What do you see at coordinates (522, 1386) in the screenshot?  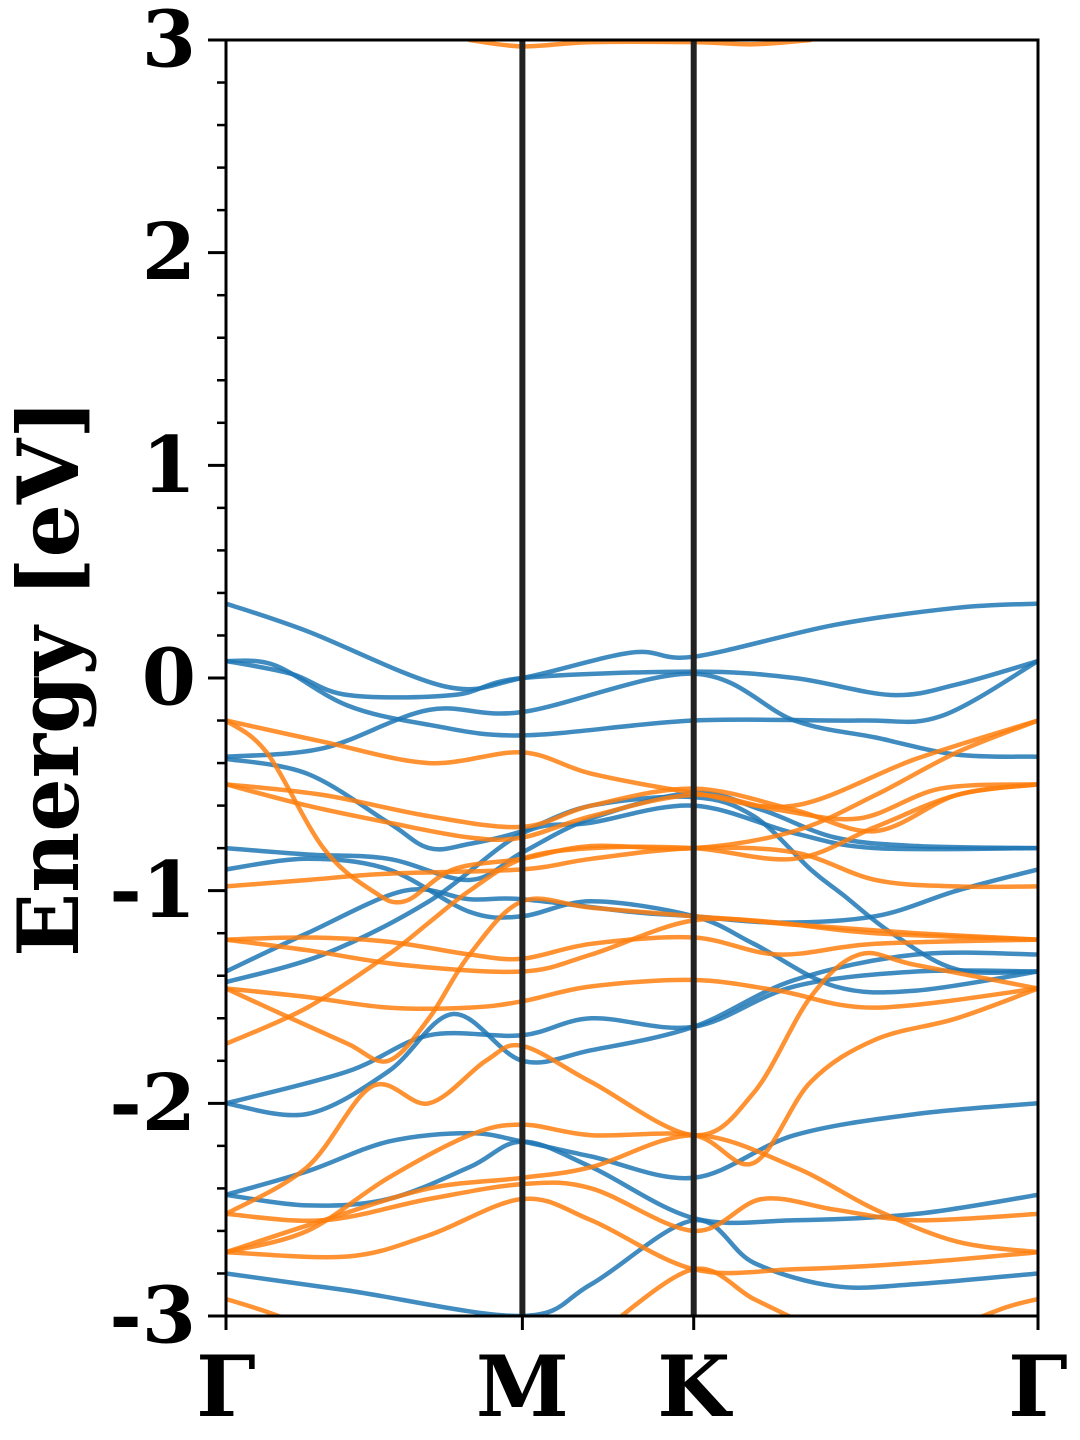 I see `x-tick-label: M` at bounding box center [522, 1386].